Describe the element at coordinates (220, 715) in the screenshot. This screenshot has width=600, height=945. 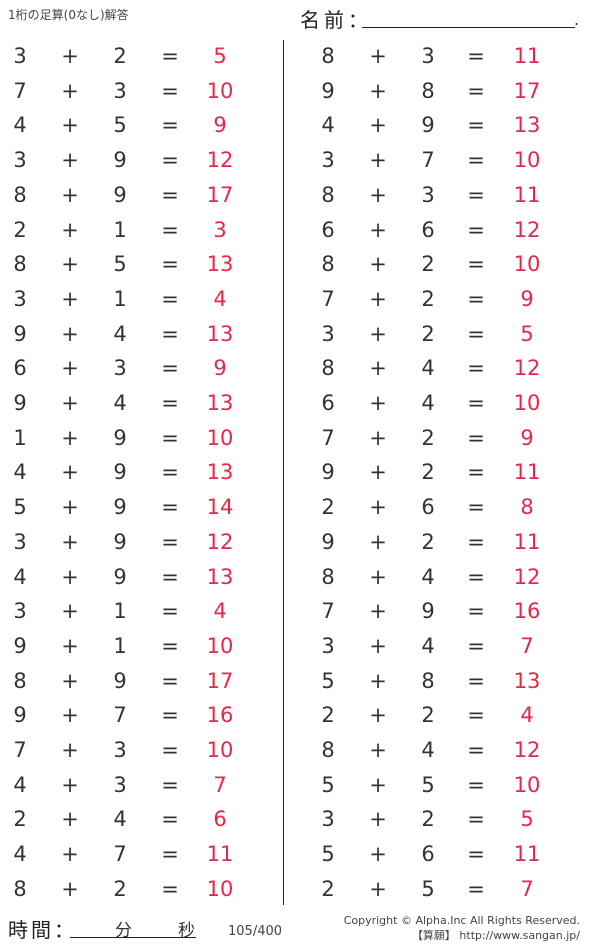
I see `answer: 16` at that location.